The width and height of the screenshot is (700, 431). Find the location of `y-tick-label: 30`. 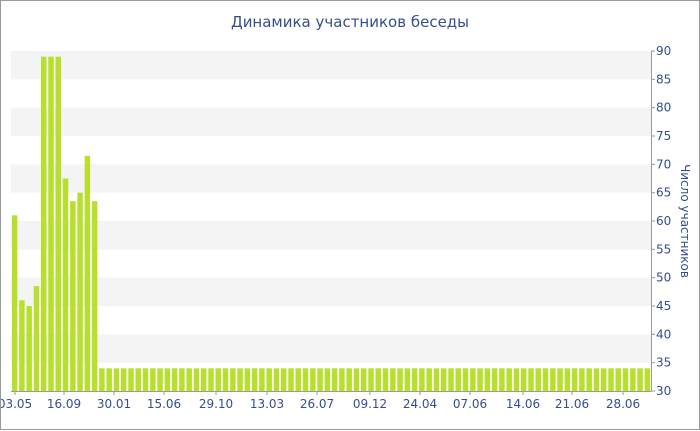

y-tick-label: 30 is located at coordinates (663, 391).